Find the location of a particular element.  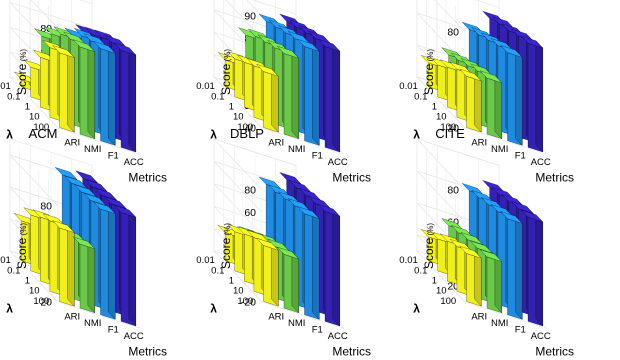

chart-title: ACM is located at coordinates (43, 133).